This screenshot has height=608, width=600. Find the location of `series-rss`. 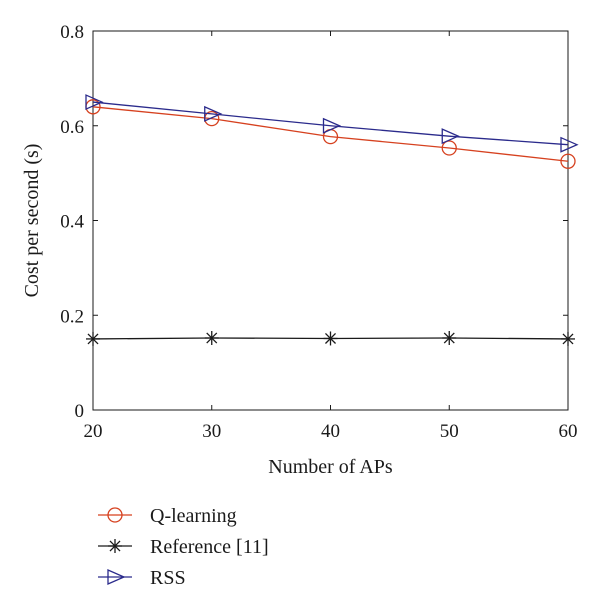

series-rss is located at coordinates (332, 123).